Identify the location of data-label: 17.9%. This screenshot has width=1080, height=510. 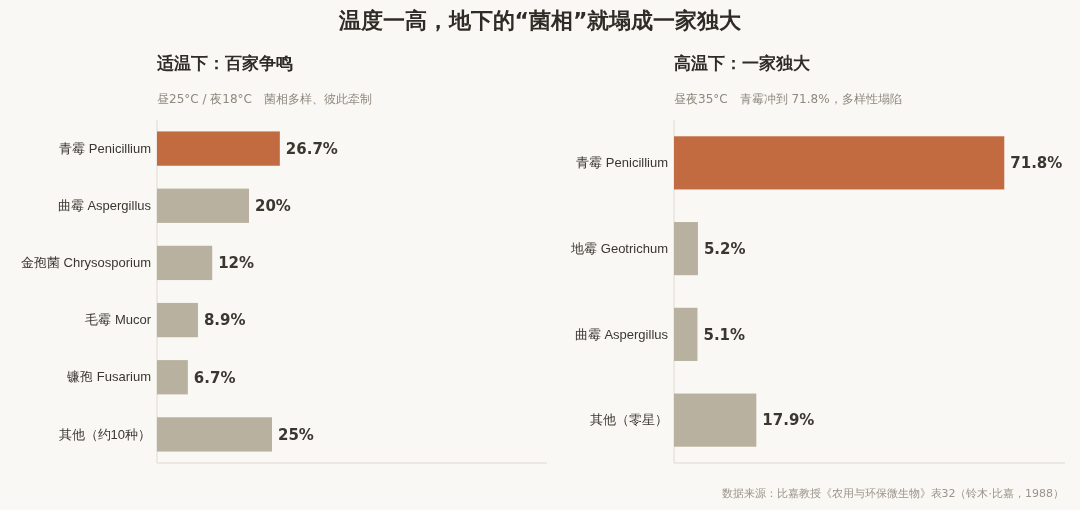
(788, 420).